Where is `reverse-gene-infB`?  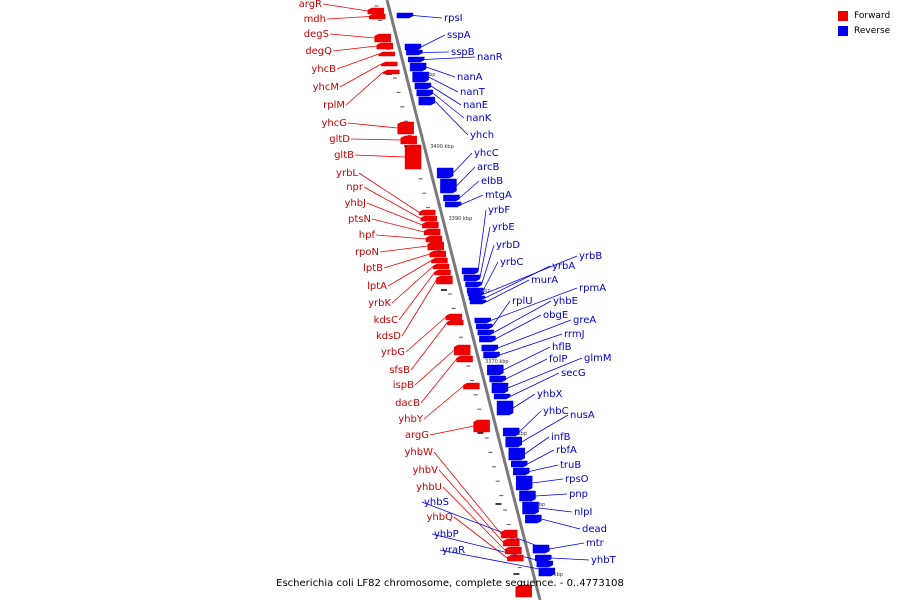 reverse-gene-infB is located at coordinates (517, 454).